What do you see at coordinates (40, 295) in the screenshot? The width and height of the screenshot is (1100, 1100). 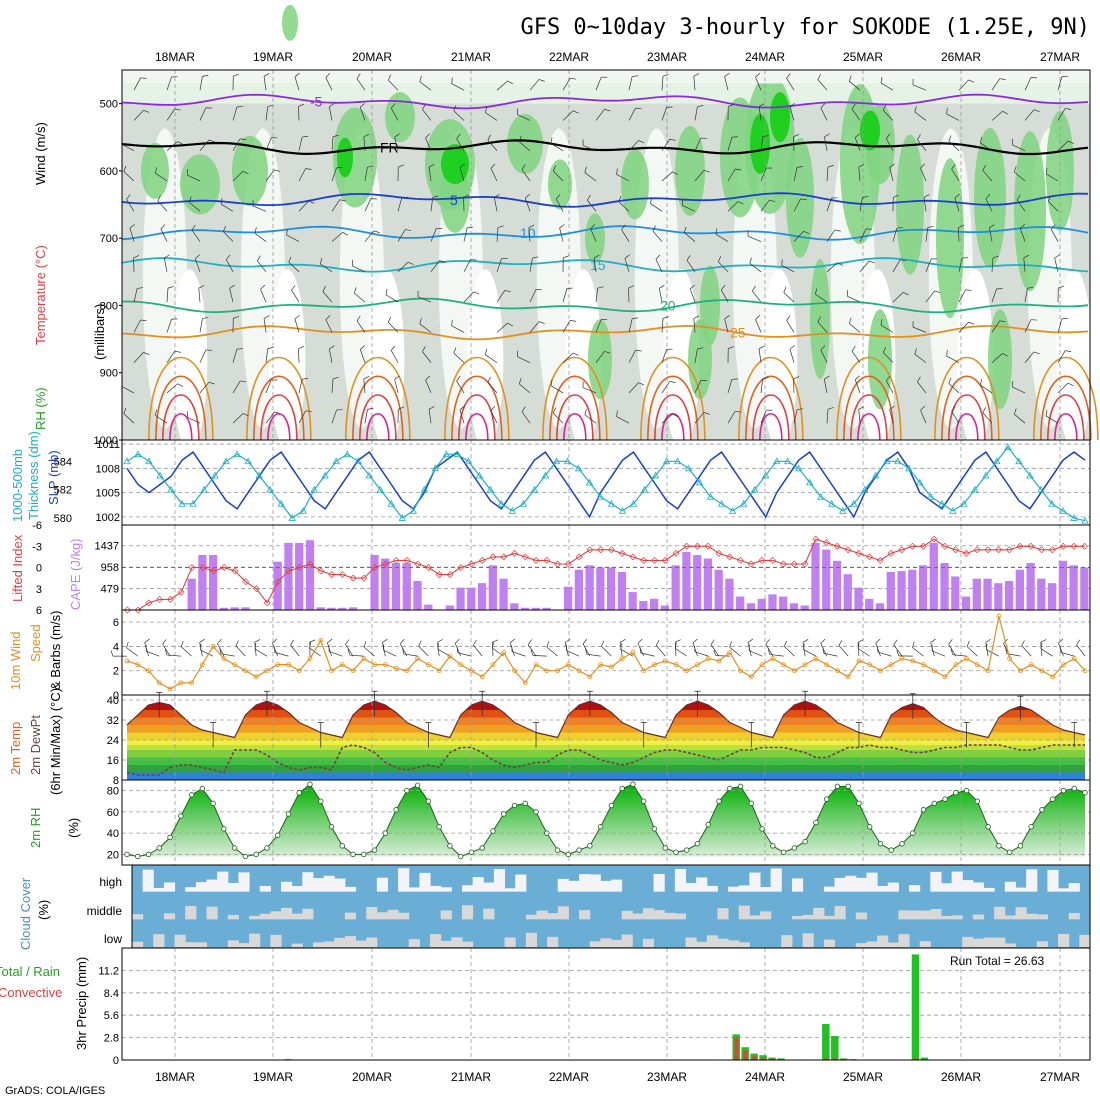 I see `temperature-label: Temperature (°C)` at bounding box center [40, 295].